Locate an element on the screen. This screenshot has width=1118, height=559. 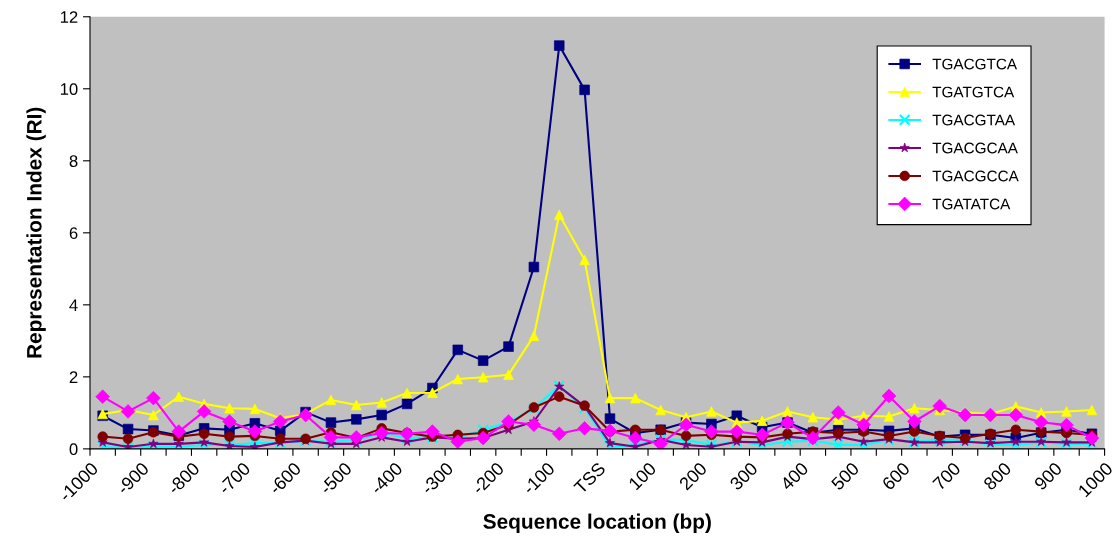
x-tick-label: TSS is located at coordinates (590, 478).